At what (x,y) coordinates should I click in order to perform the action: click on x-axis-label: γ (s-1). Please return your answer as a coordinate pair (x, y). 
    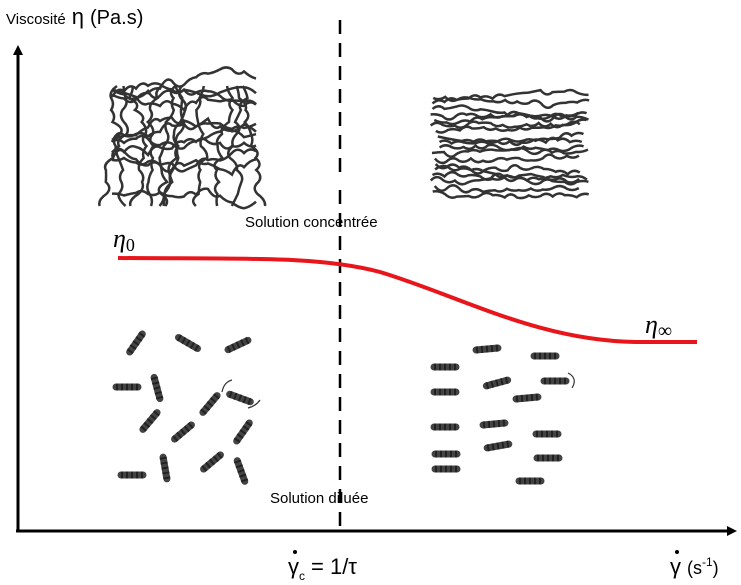
    Looking at the image, I should click on (694, 566).